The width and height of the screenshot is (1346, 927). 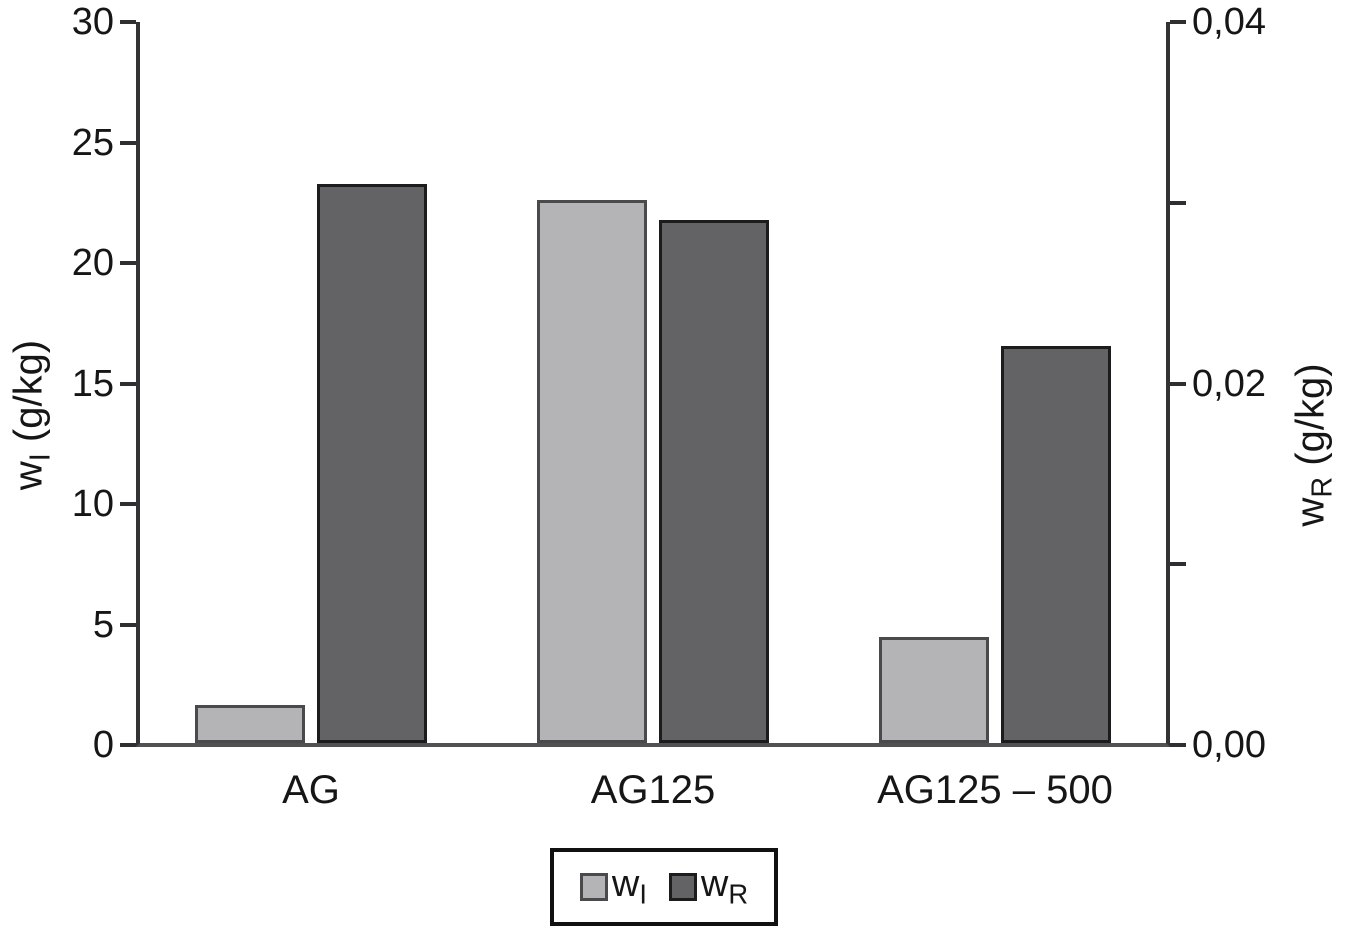 What do you see at coordinates (592, 471) in the screenshot?
I see `bar-wI-ag125` at bounding box center [592, 471].